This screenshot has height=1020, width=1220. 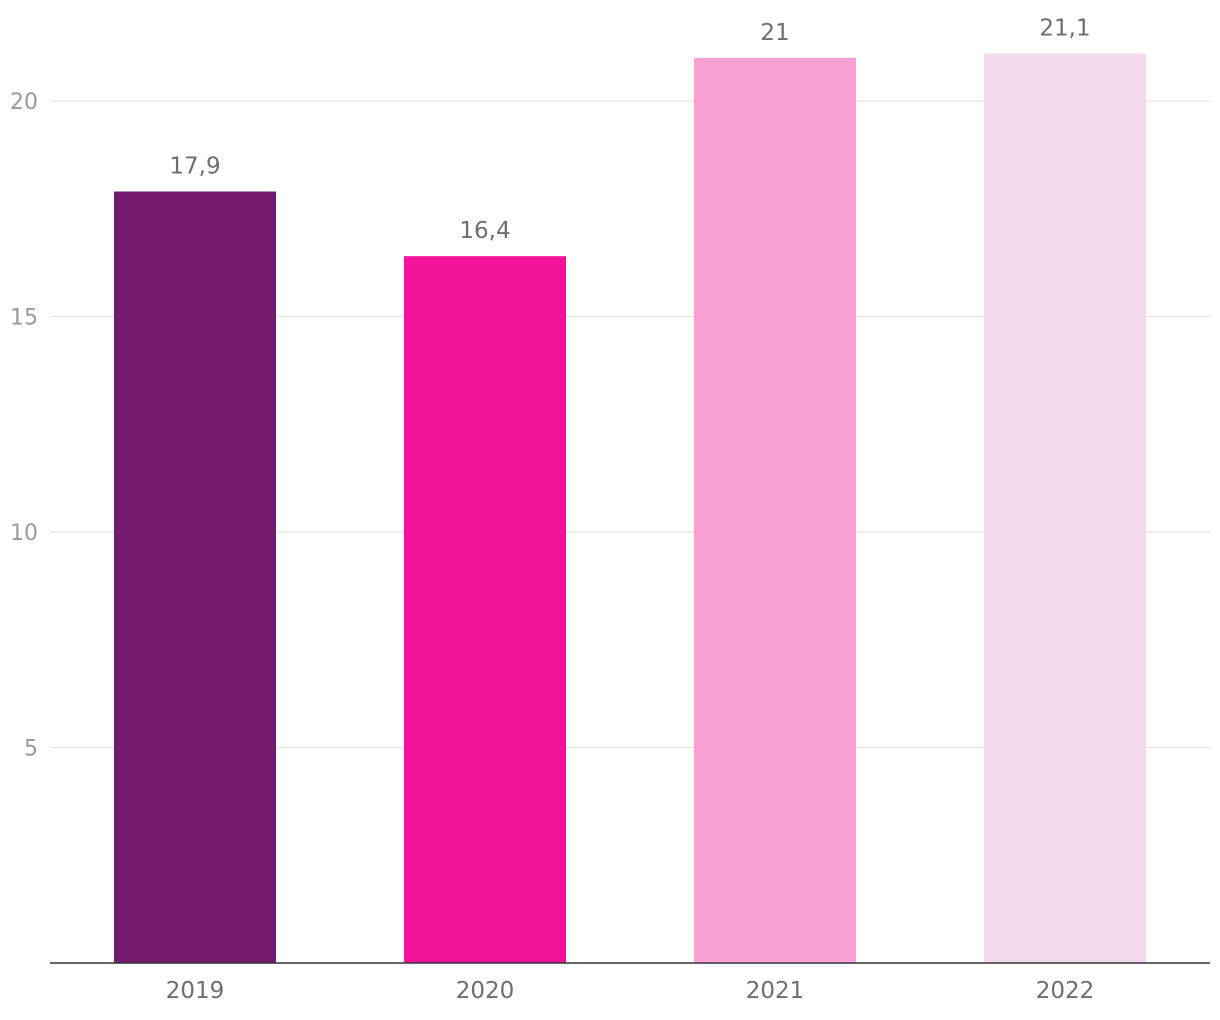 What do you see at coordinates (24, 533) in the screenshot?
I see `y-tick-label: 10` at bounding box center [24, 533].